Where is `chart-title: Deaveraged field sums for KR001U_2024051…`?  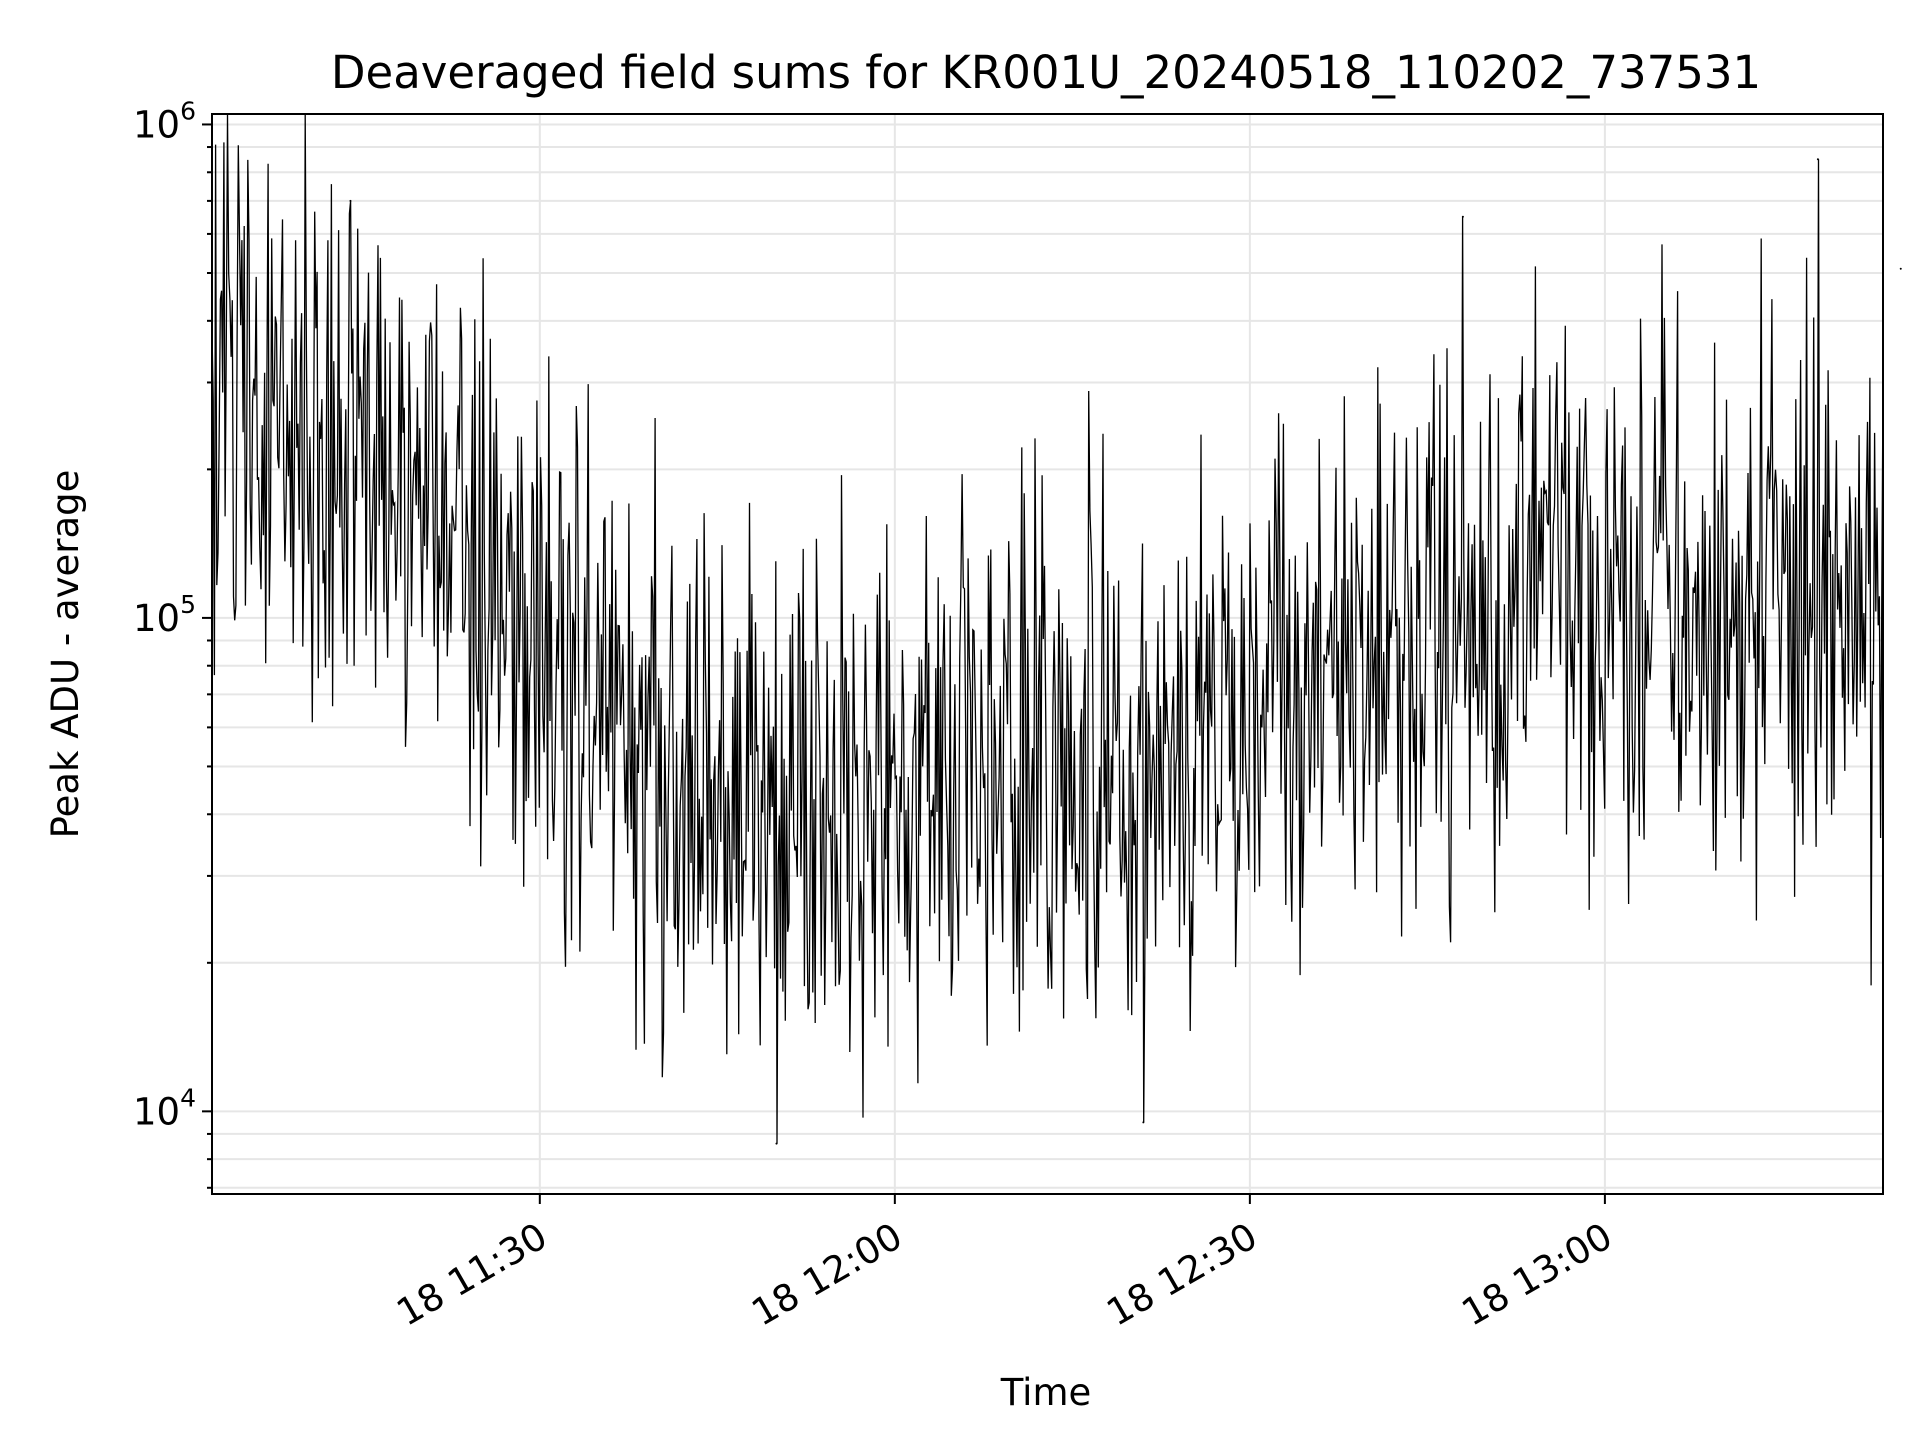
chart-title: Deaveraged field sums for KR001U_2024051… is located at coordinates (1046, 72).